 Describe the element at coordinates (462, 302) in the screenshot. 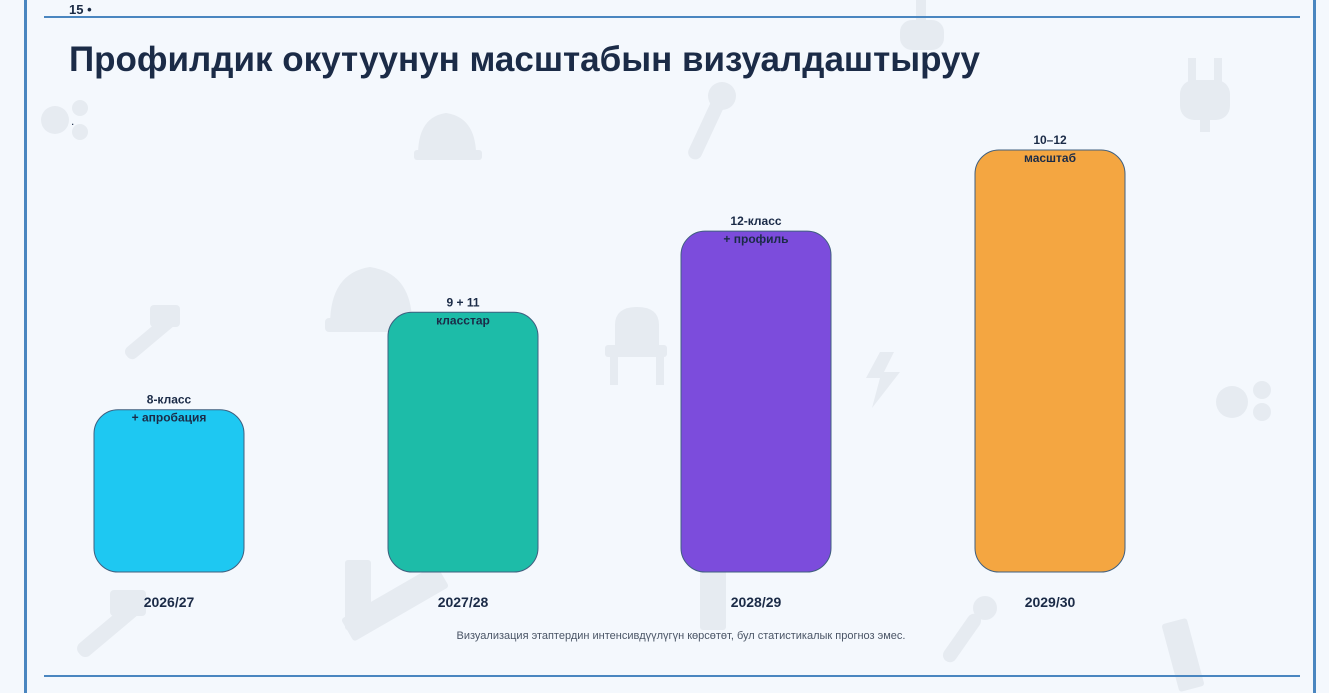

I see `bar-data-label: 9 + 11` at that location.